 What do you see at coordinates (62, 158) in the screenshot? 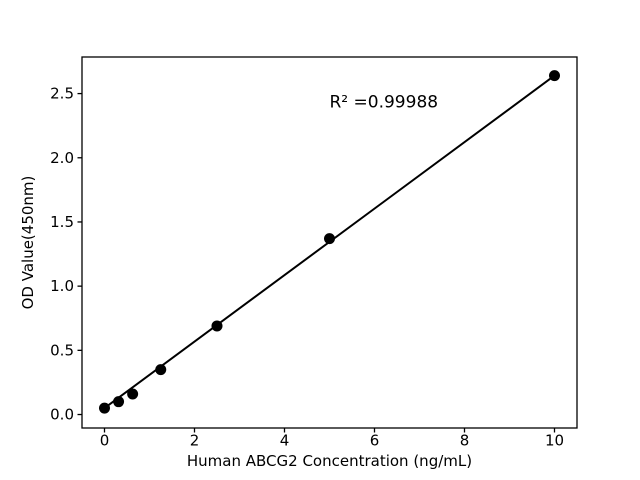
I see `y-tick-label: 2.0` at bounding box center [62, 158].